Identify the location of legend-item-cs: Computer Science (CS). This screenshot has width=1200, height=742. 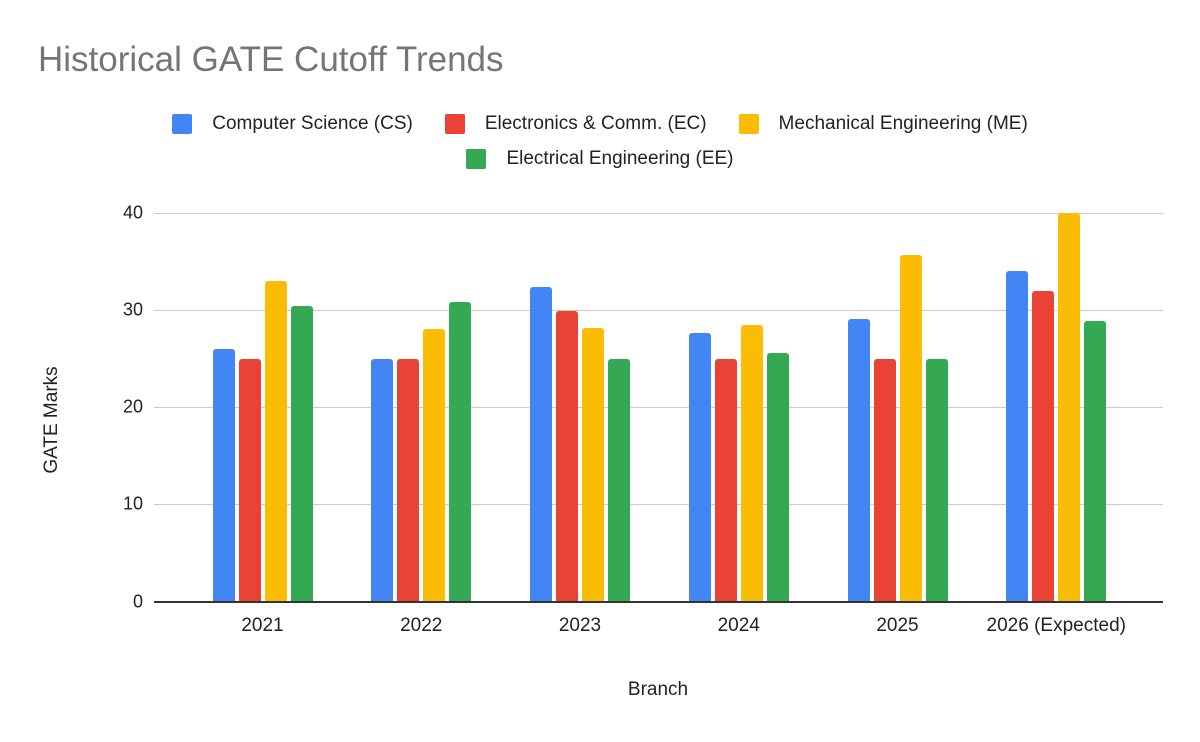
(292, 124).